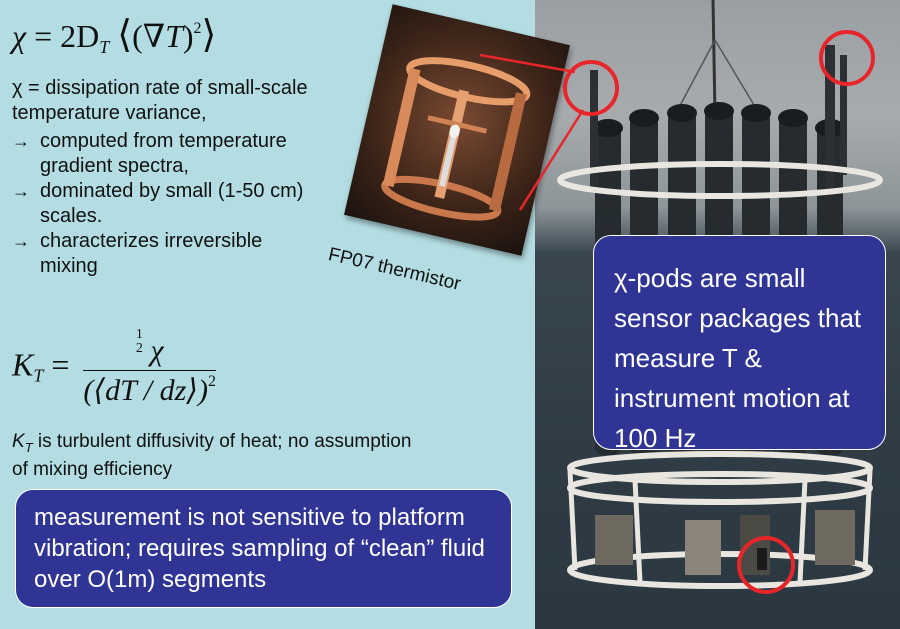 Image resolution: width=900 pixels, height=629 pixels. I want to click on bullet-item: → characterizes irreversible mixing, so click(167, 254).